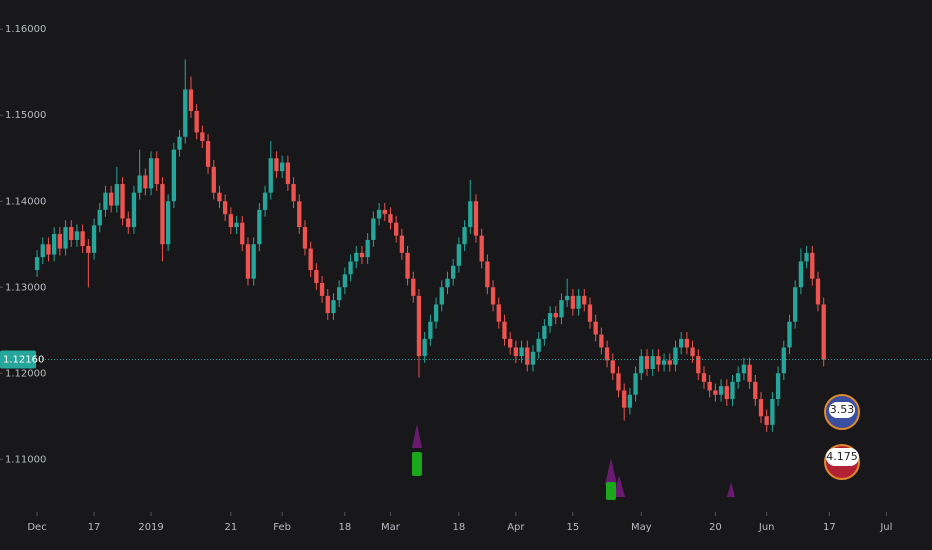  Describe the element at coordinates (885, 527) in the screenshot. I see `x-tick-label: Jul` at that location.